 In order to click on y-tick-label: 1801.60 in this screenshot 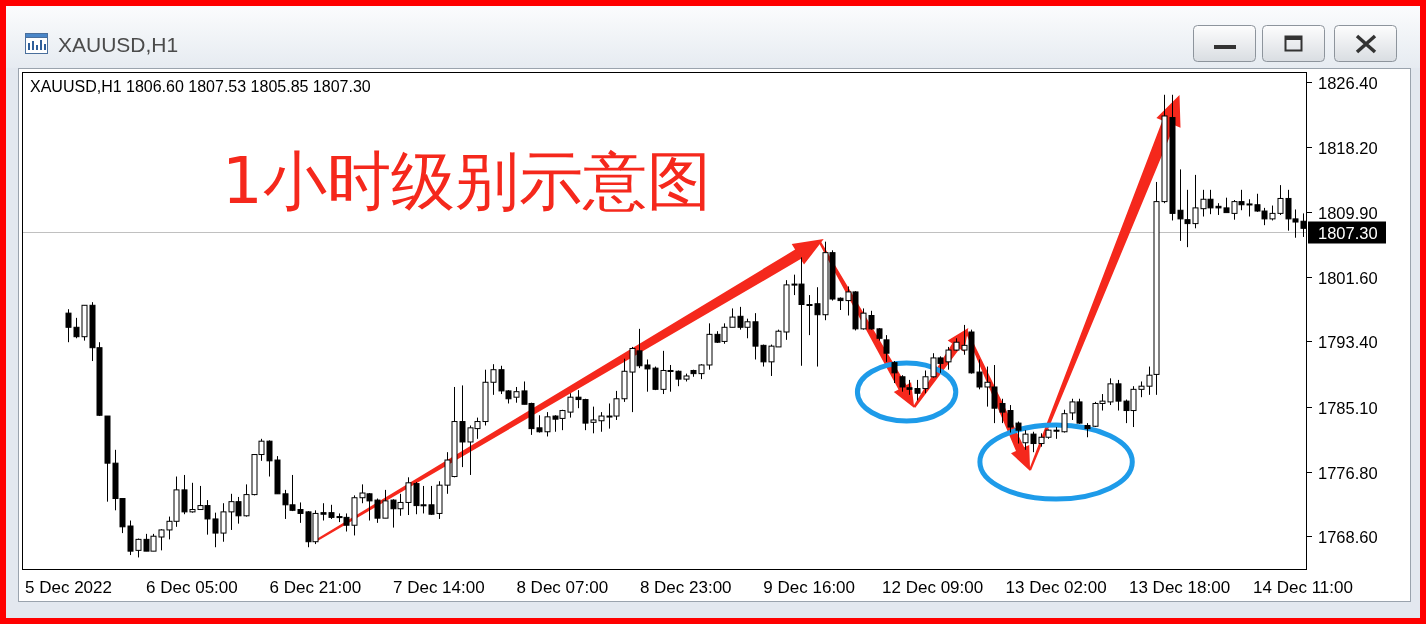, I will do `click(1348, 277)`.